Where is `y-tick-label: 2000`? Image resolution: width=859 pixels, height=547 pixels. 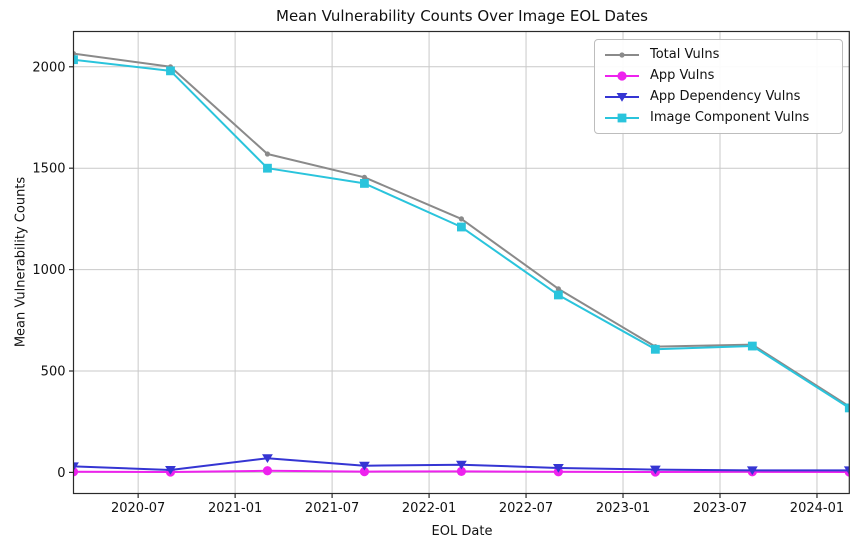 y-tick-label: 2000 is located at coordinates (48, 67).